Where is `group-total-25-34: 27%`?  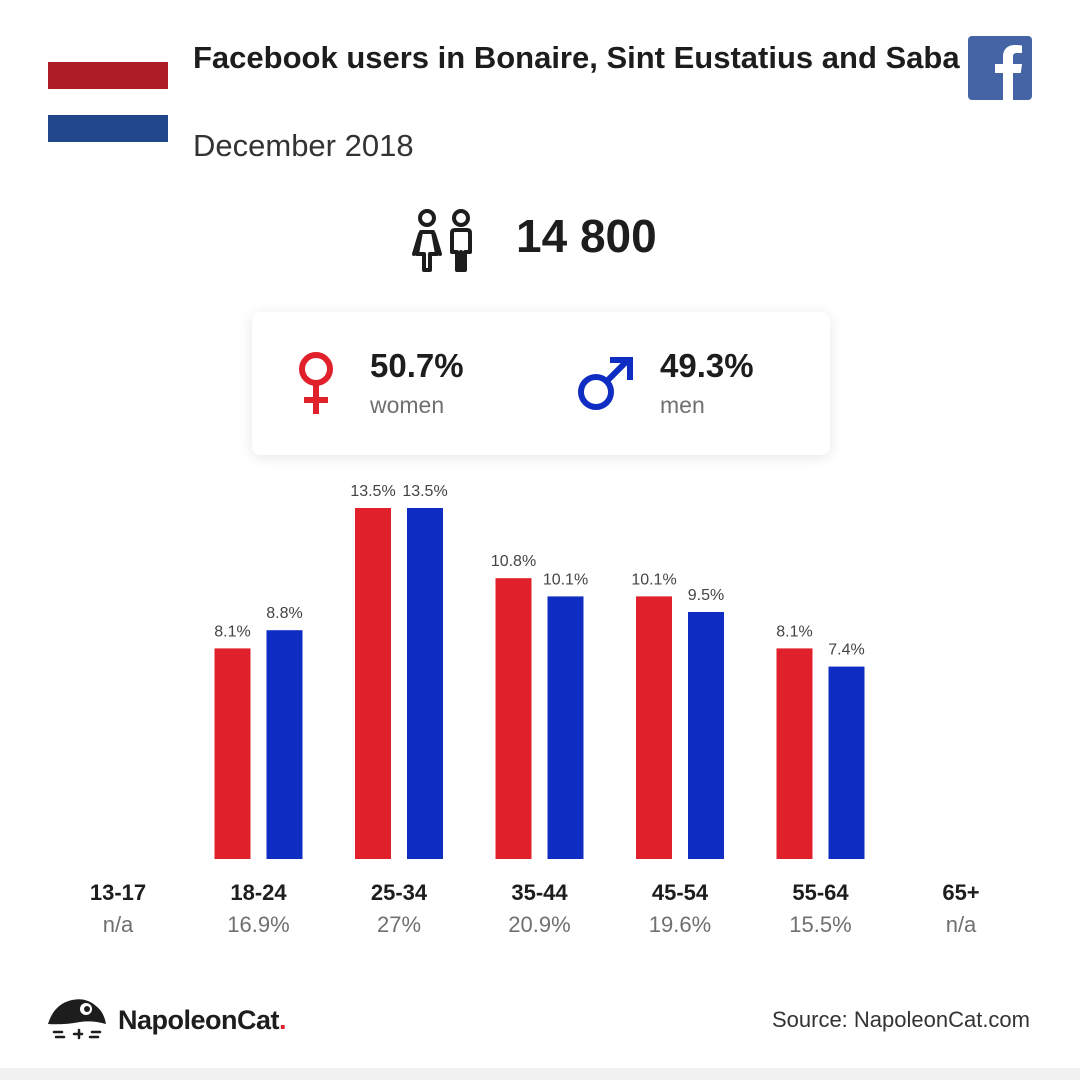
group-total-25-34: 27% is located at coordinates (399, 924).